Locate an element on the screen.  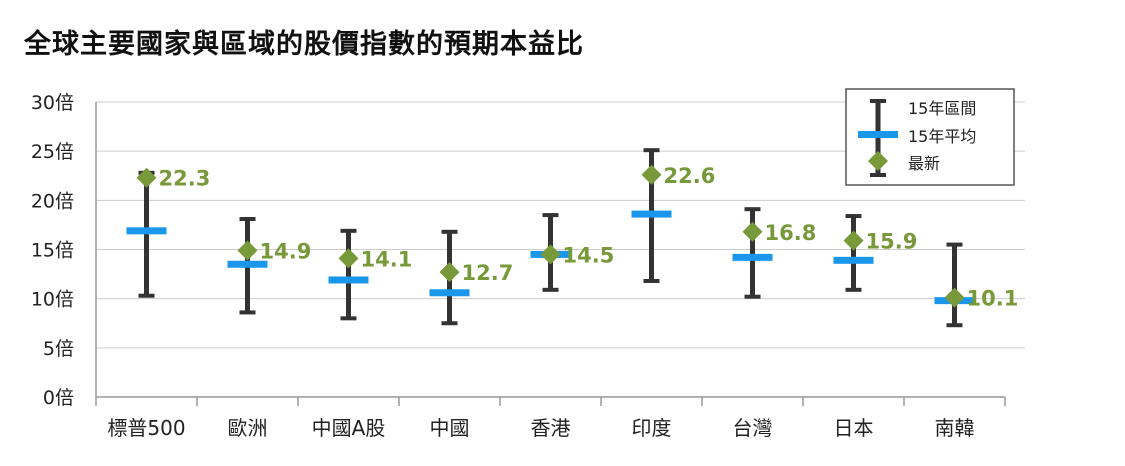
x-tick-label: 中國A股 is located at coordinates (349, 428).